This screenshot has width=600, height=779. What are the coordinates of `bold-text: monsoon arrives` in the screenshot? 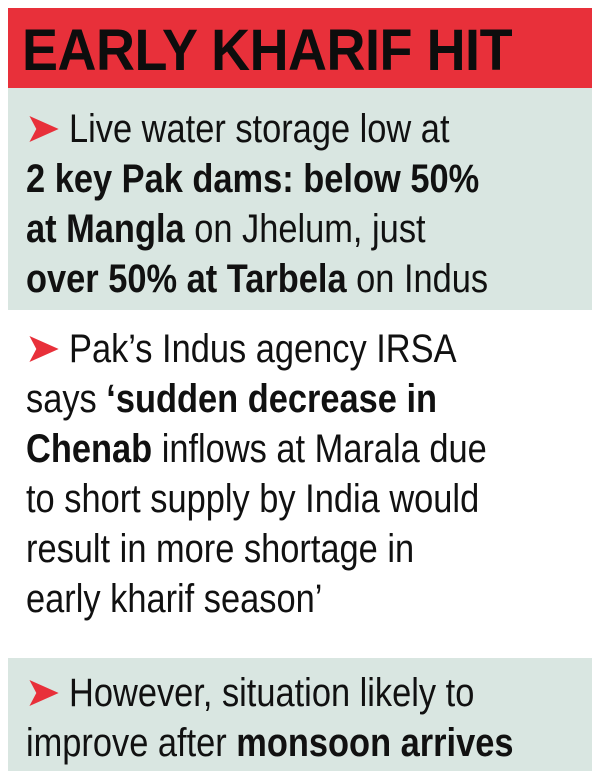 It's located at (375, 743).